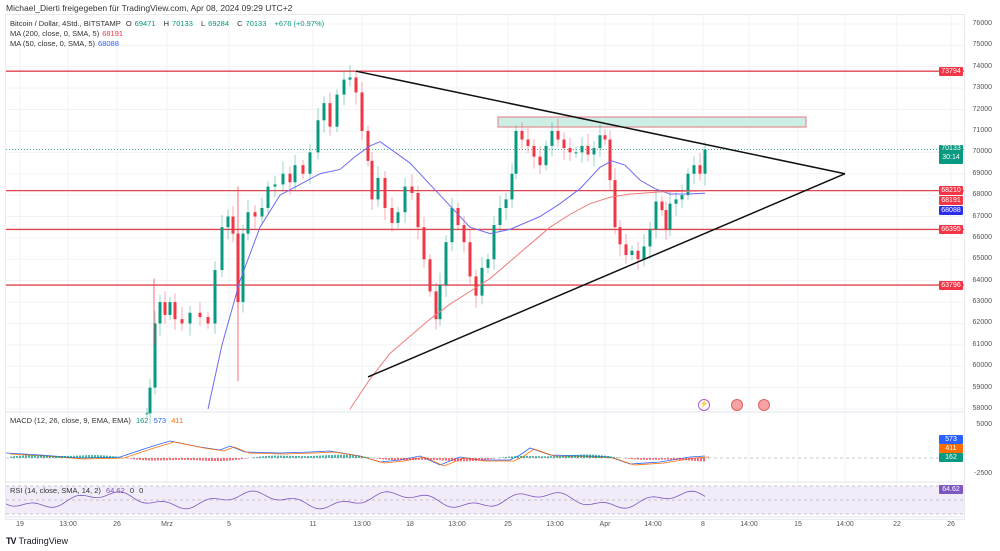  What do you see at coordinates (982, 409) in the screenshot?
I see `price-scale-label: 58000` at bounding box center [982, 409].